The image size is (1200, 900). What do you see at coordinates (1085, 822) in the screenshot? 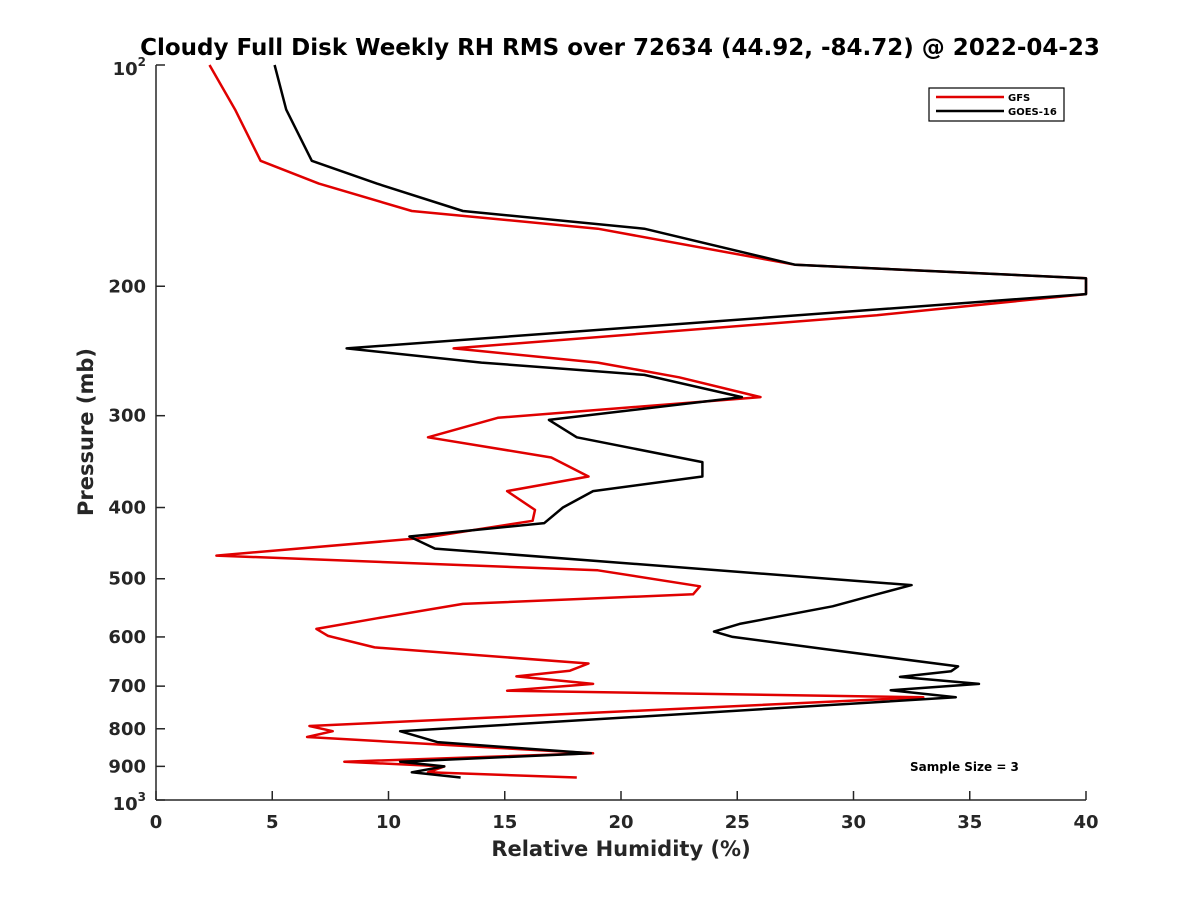
I see `x-tick-label: 40` at bounding box center [1085, 822].